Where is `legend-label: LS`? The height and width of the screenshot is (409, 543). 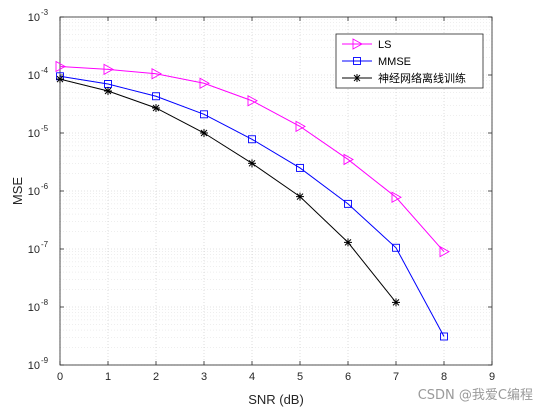 legend-label: LS is located at coordinates (384, 45).